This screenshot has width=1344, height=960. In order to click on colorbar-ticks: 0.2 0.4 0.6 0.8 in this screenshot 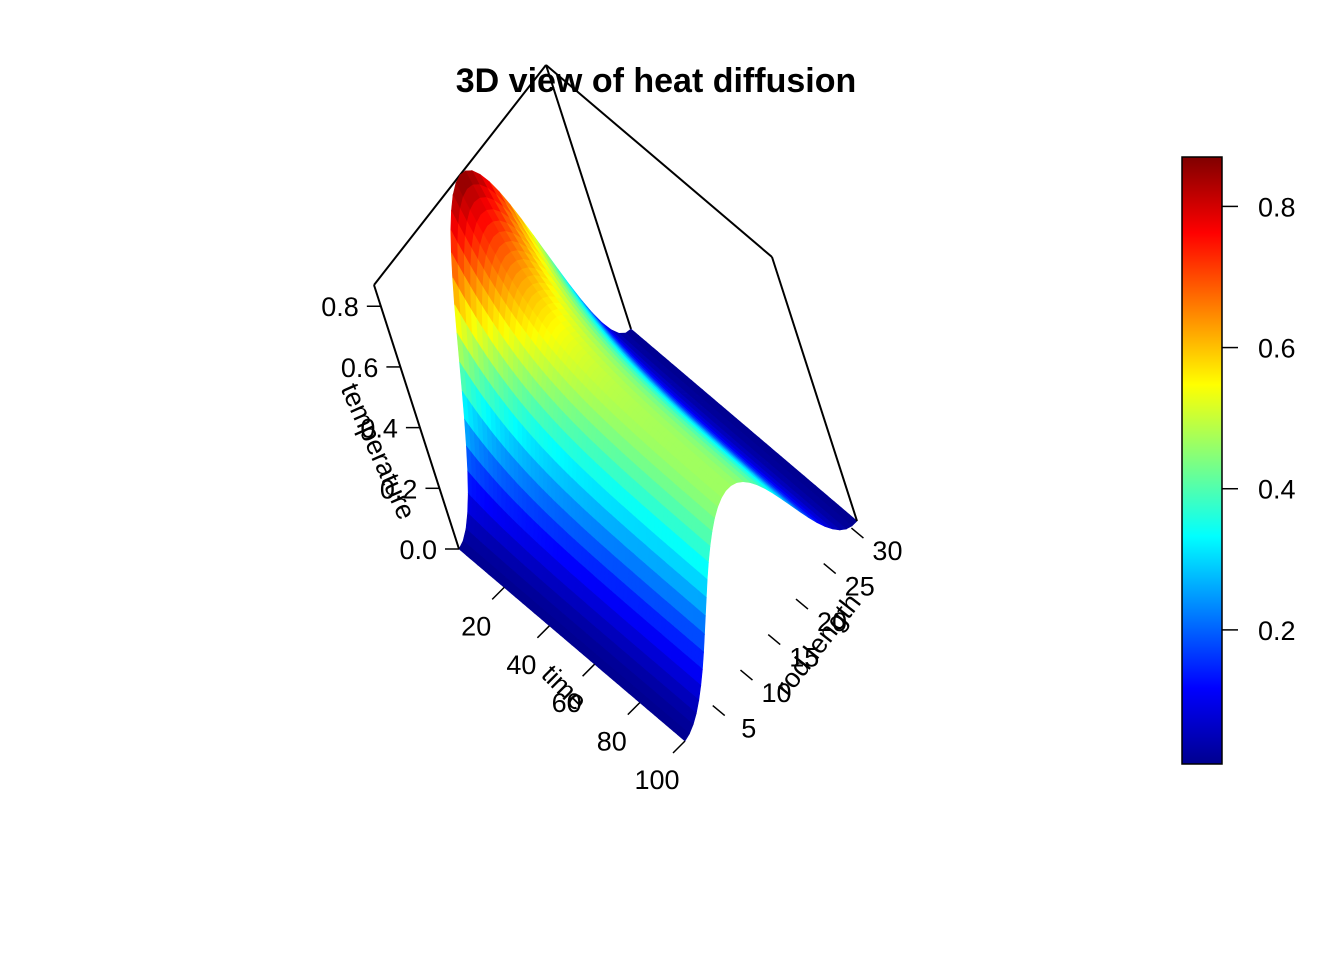, I will do `click(1259, 419)`.